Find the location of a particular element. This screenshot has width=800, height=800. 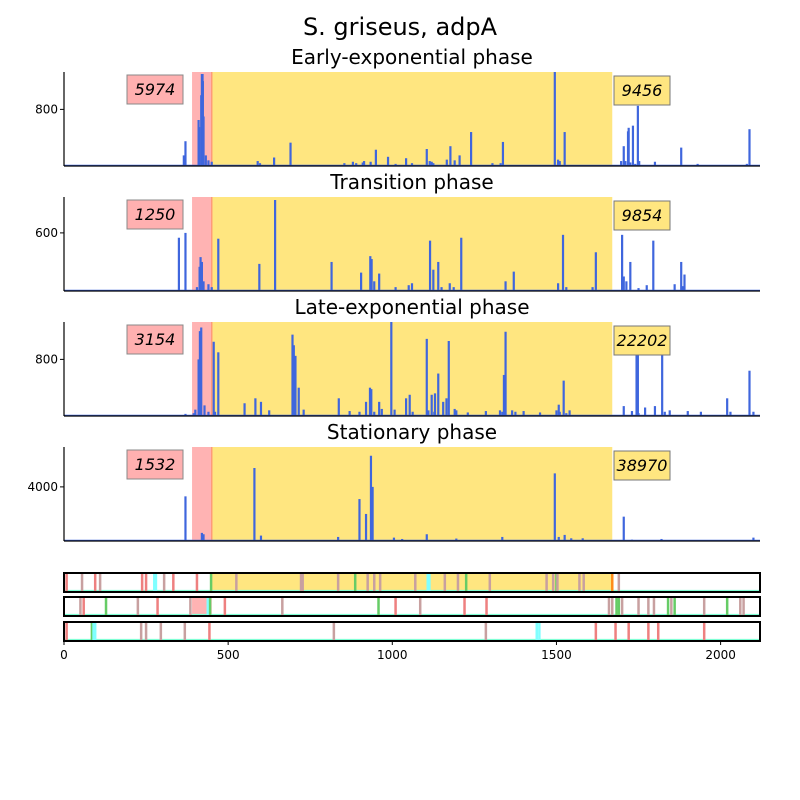

left-count: 5974 is located at coordinates (155, 89).